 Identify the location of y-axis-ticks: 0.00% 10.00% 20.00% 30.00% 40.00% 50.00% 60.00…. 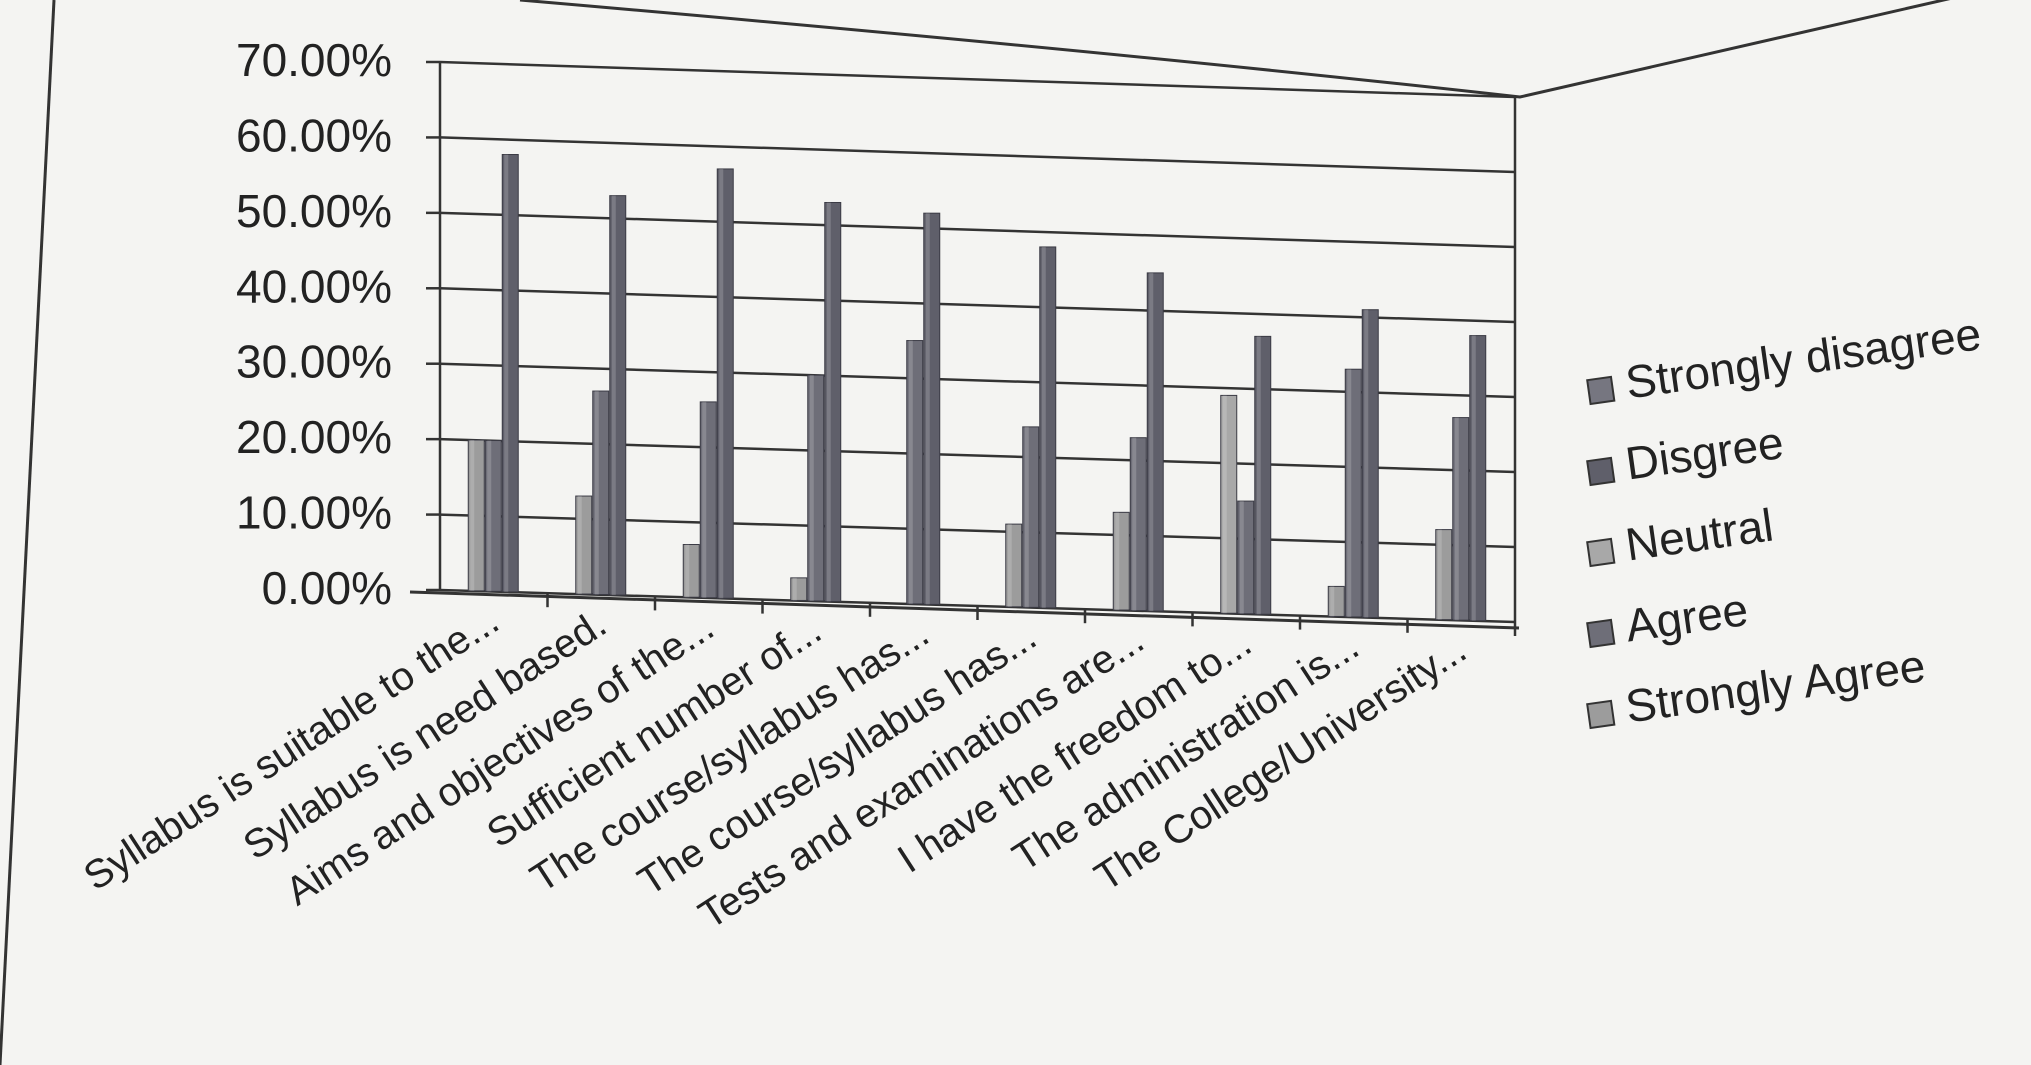
(338, 324).